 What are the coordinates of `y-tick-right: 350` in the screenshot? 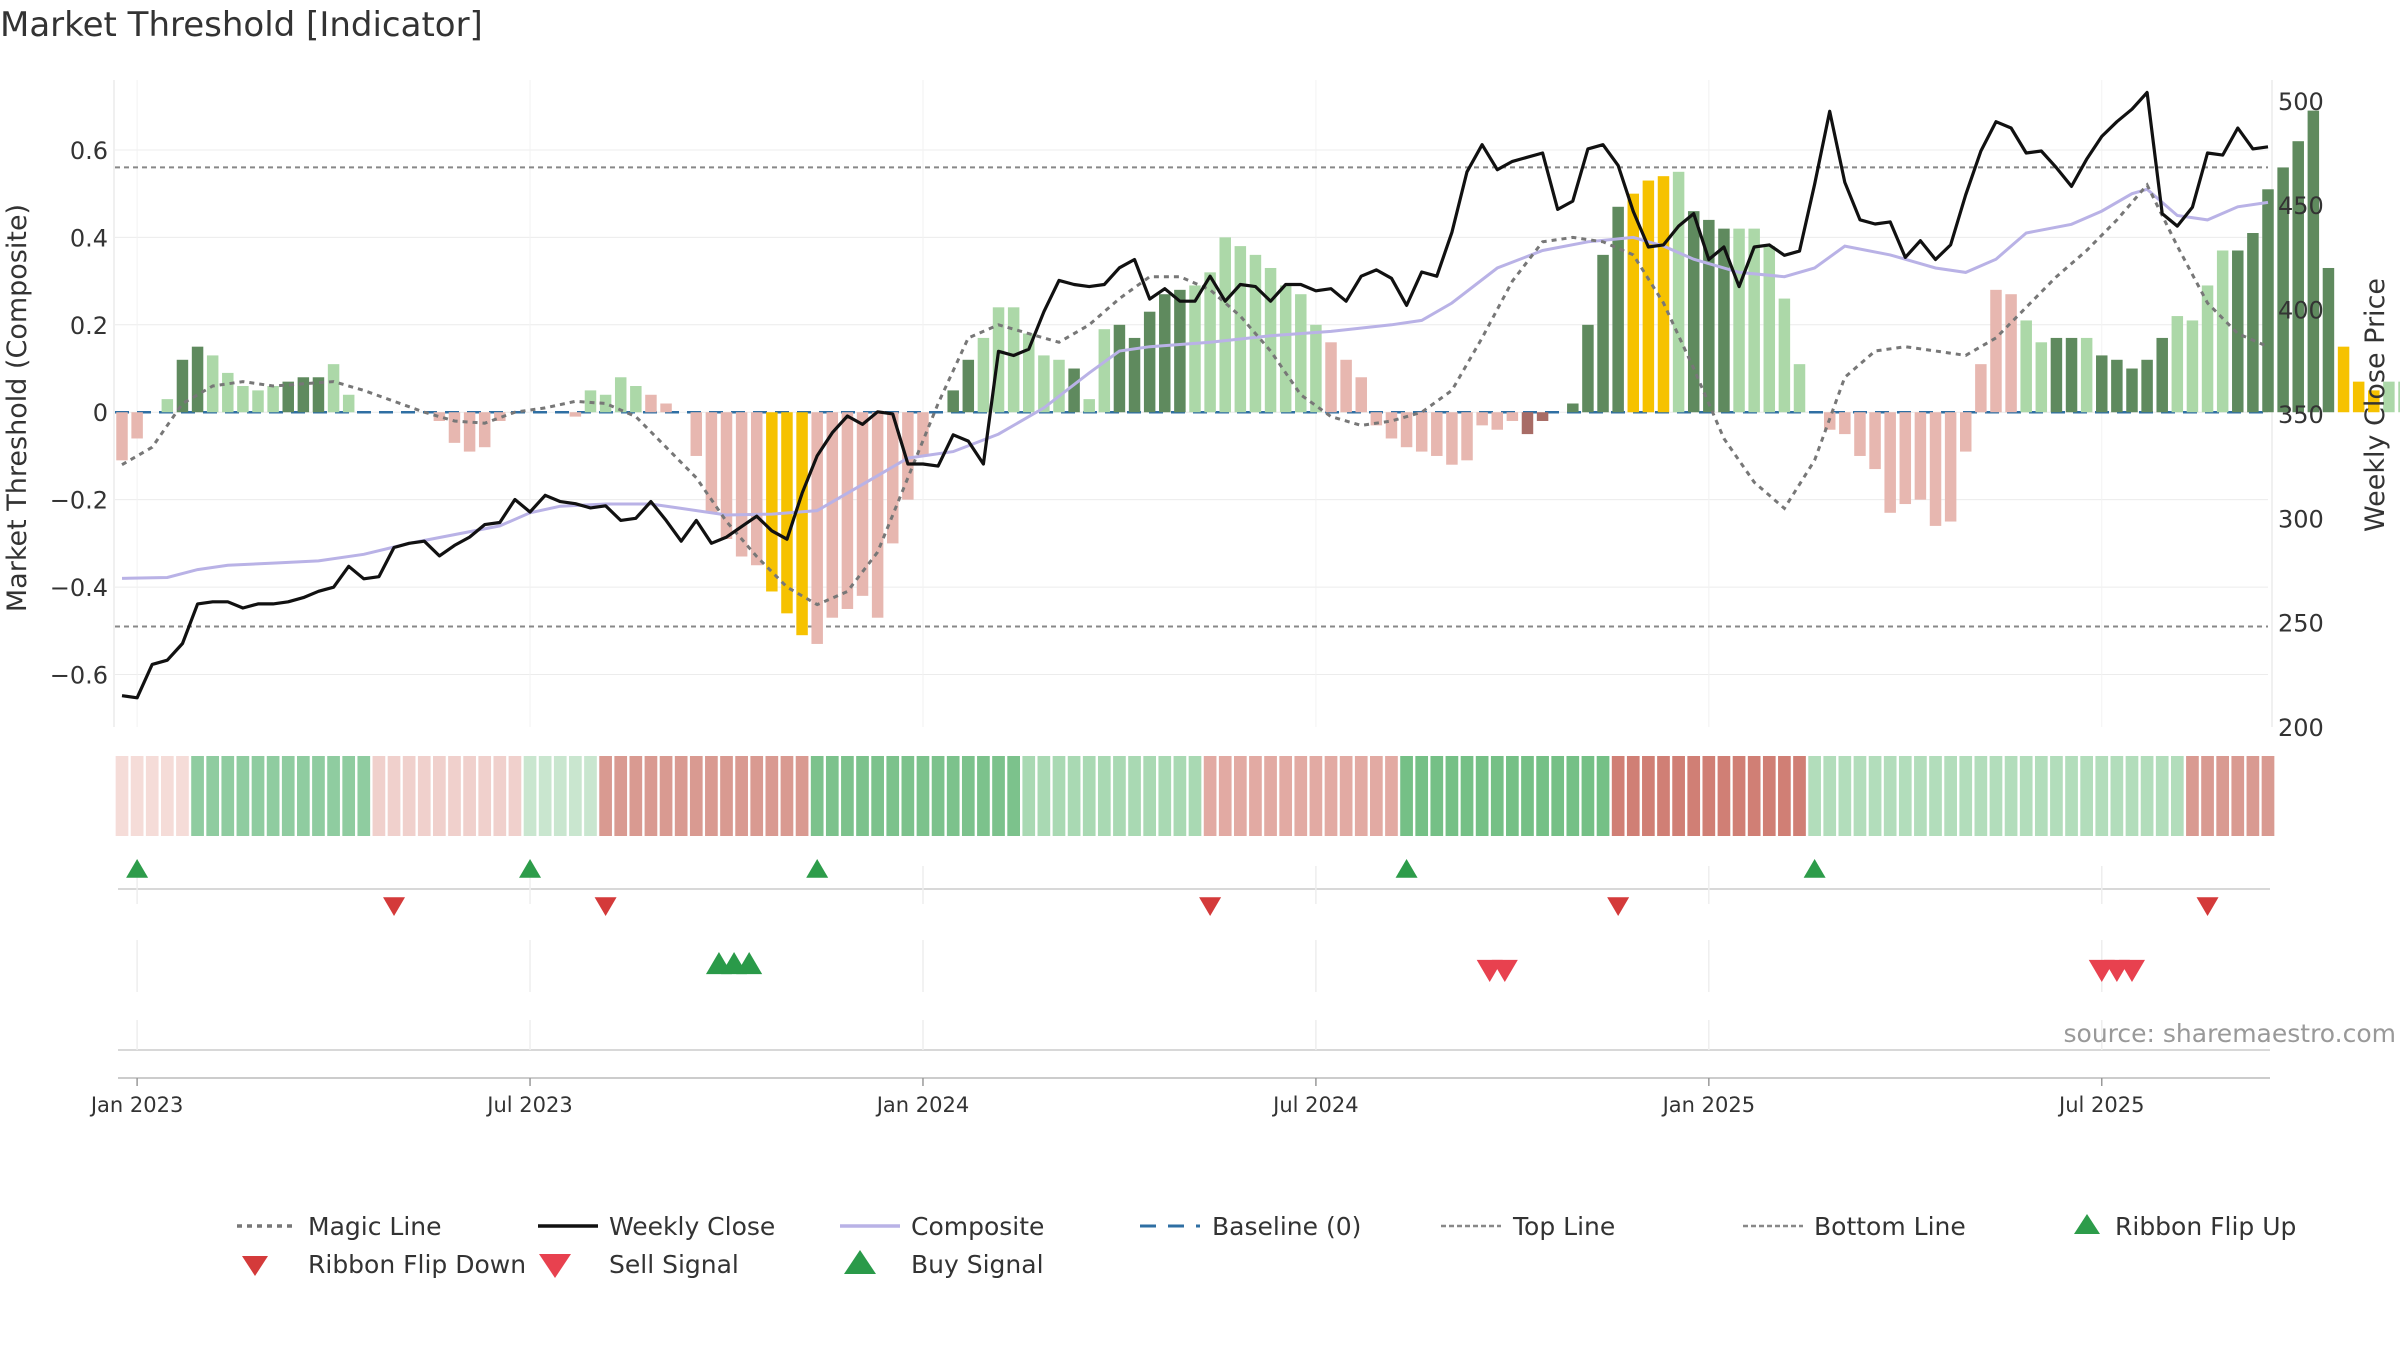 It's located at (2301, 415).